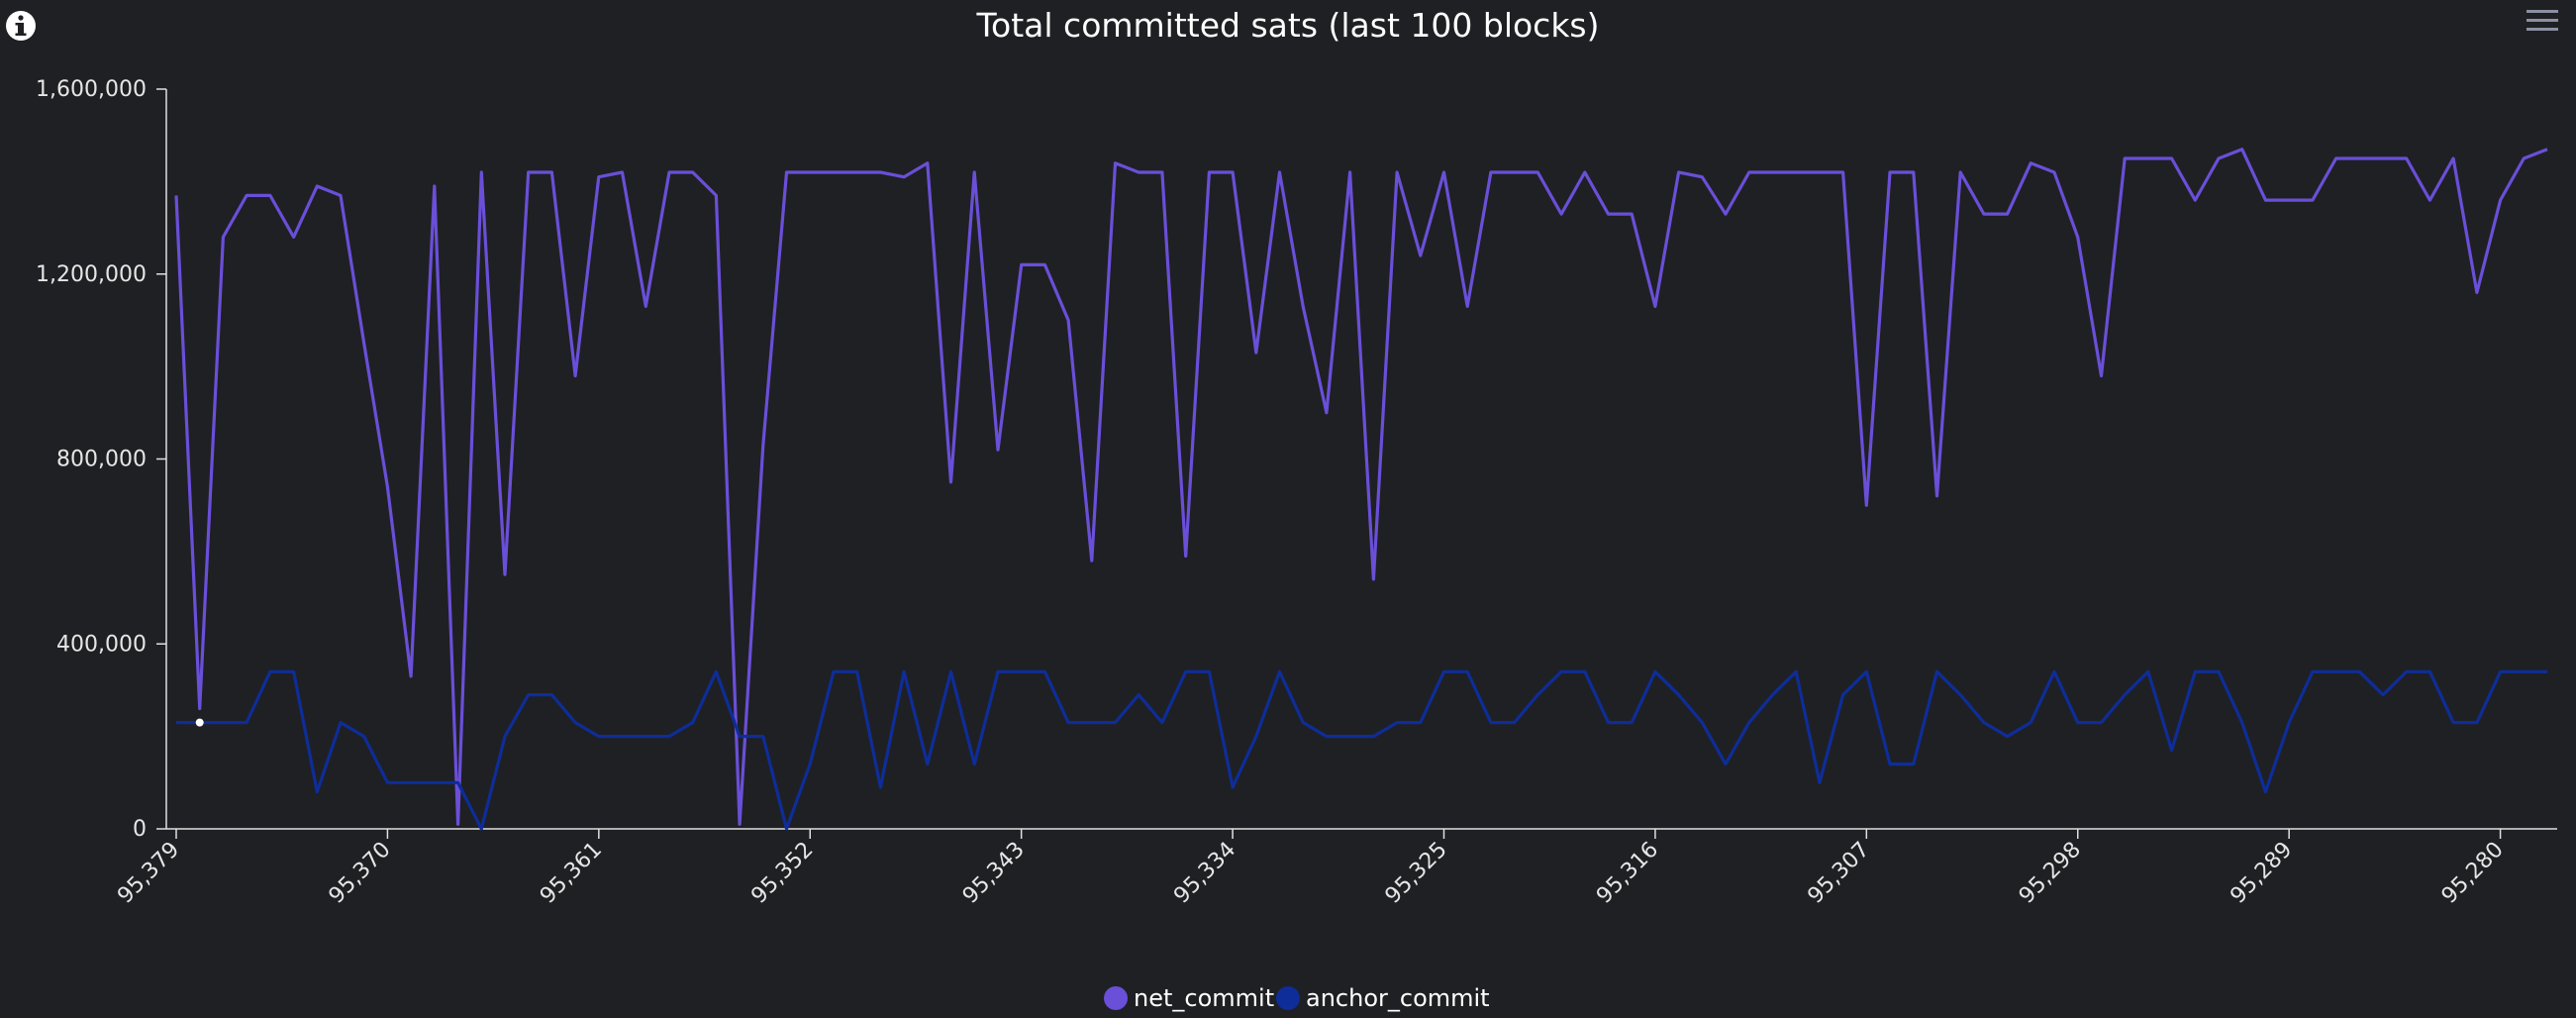 The width and height of the screenshot is (2576, 1018). What do you see at coordinates (102, 645) in the screenshot?
I see `y-tick-label: 400,000` at bounding box center [102, 645].